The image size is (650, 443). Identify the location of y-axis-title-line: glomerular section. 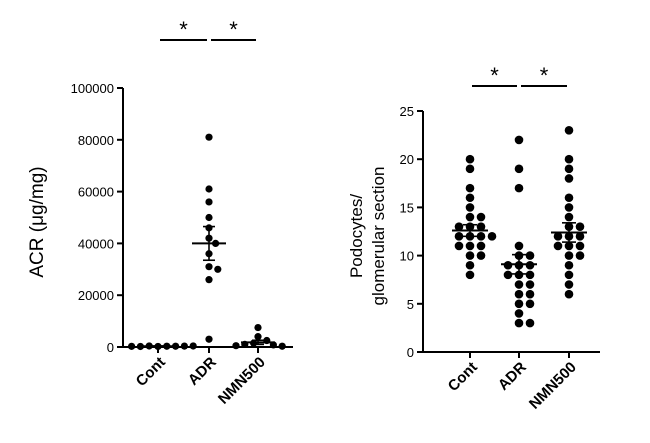
(378, 236).